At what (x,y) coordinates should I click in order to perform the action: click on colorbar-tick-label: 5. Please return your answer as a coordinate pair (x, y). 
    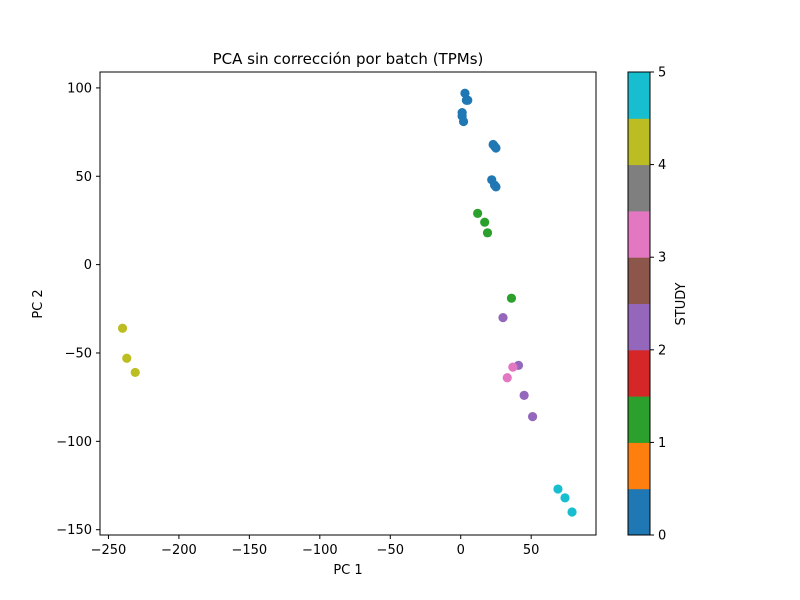
    Looking at the image, I should click on (662, 73).